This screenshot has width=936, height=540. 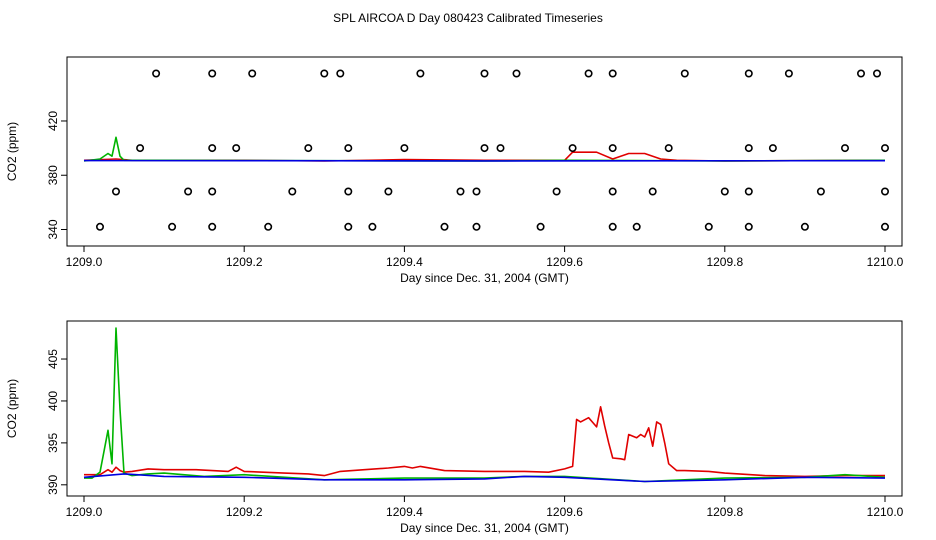 What do you see at coordinates (484, 441) in the screenshot?
I see `series-line-red` at bounding box center [484, 441].